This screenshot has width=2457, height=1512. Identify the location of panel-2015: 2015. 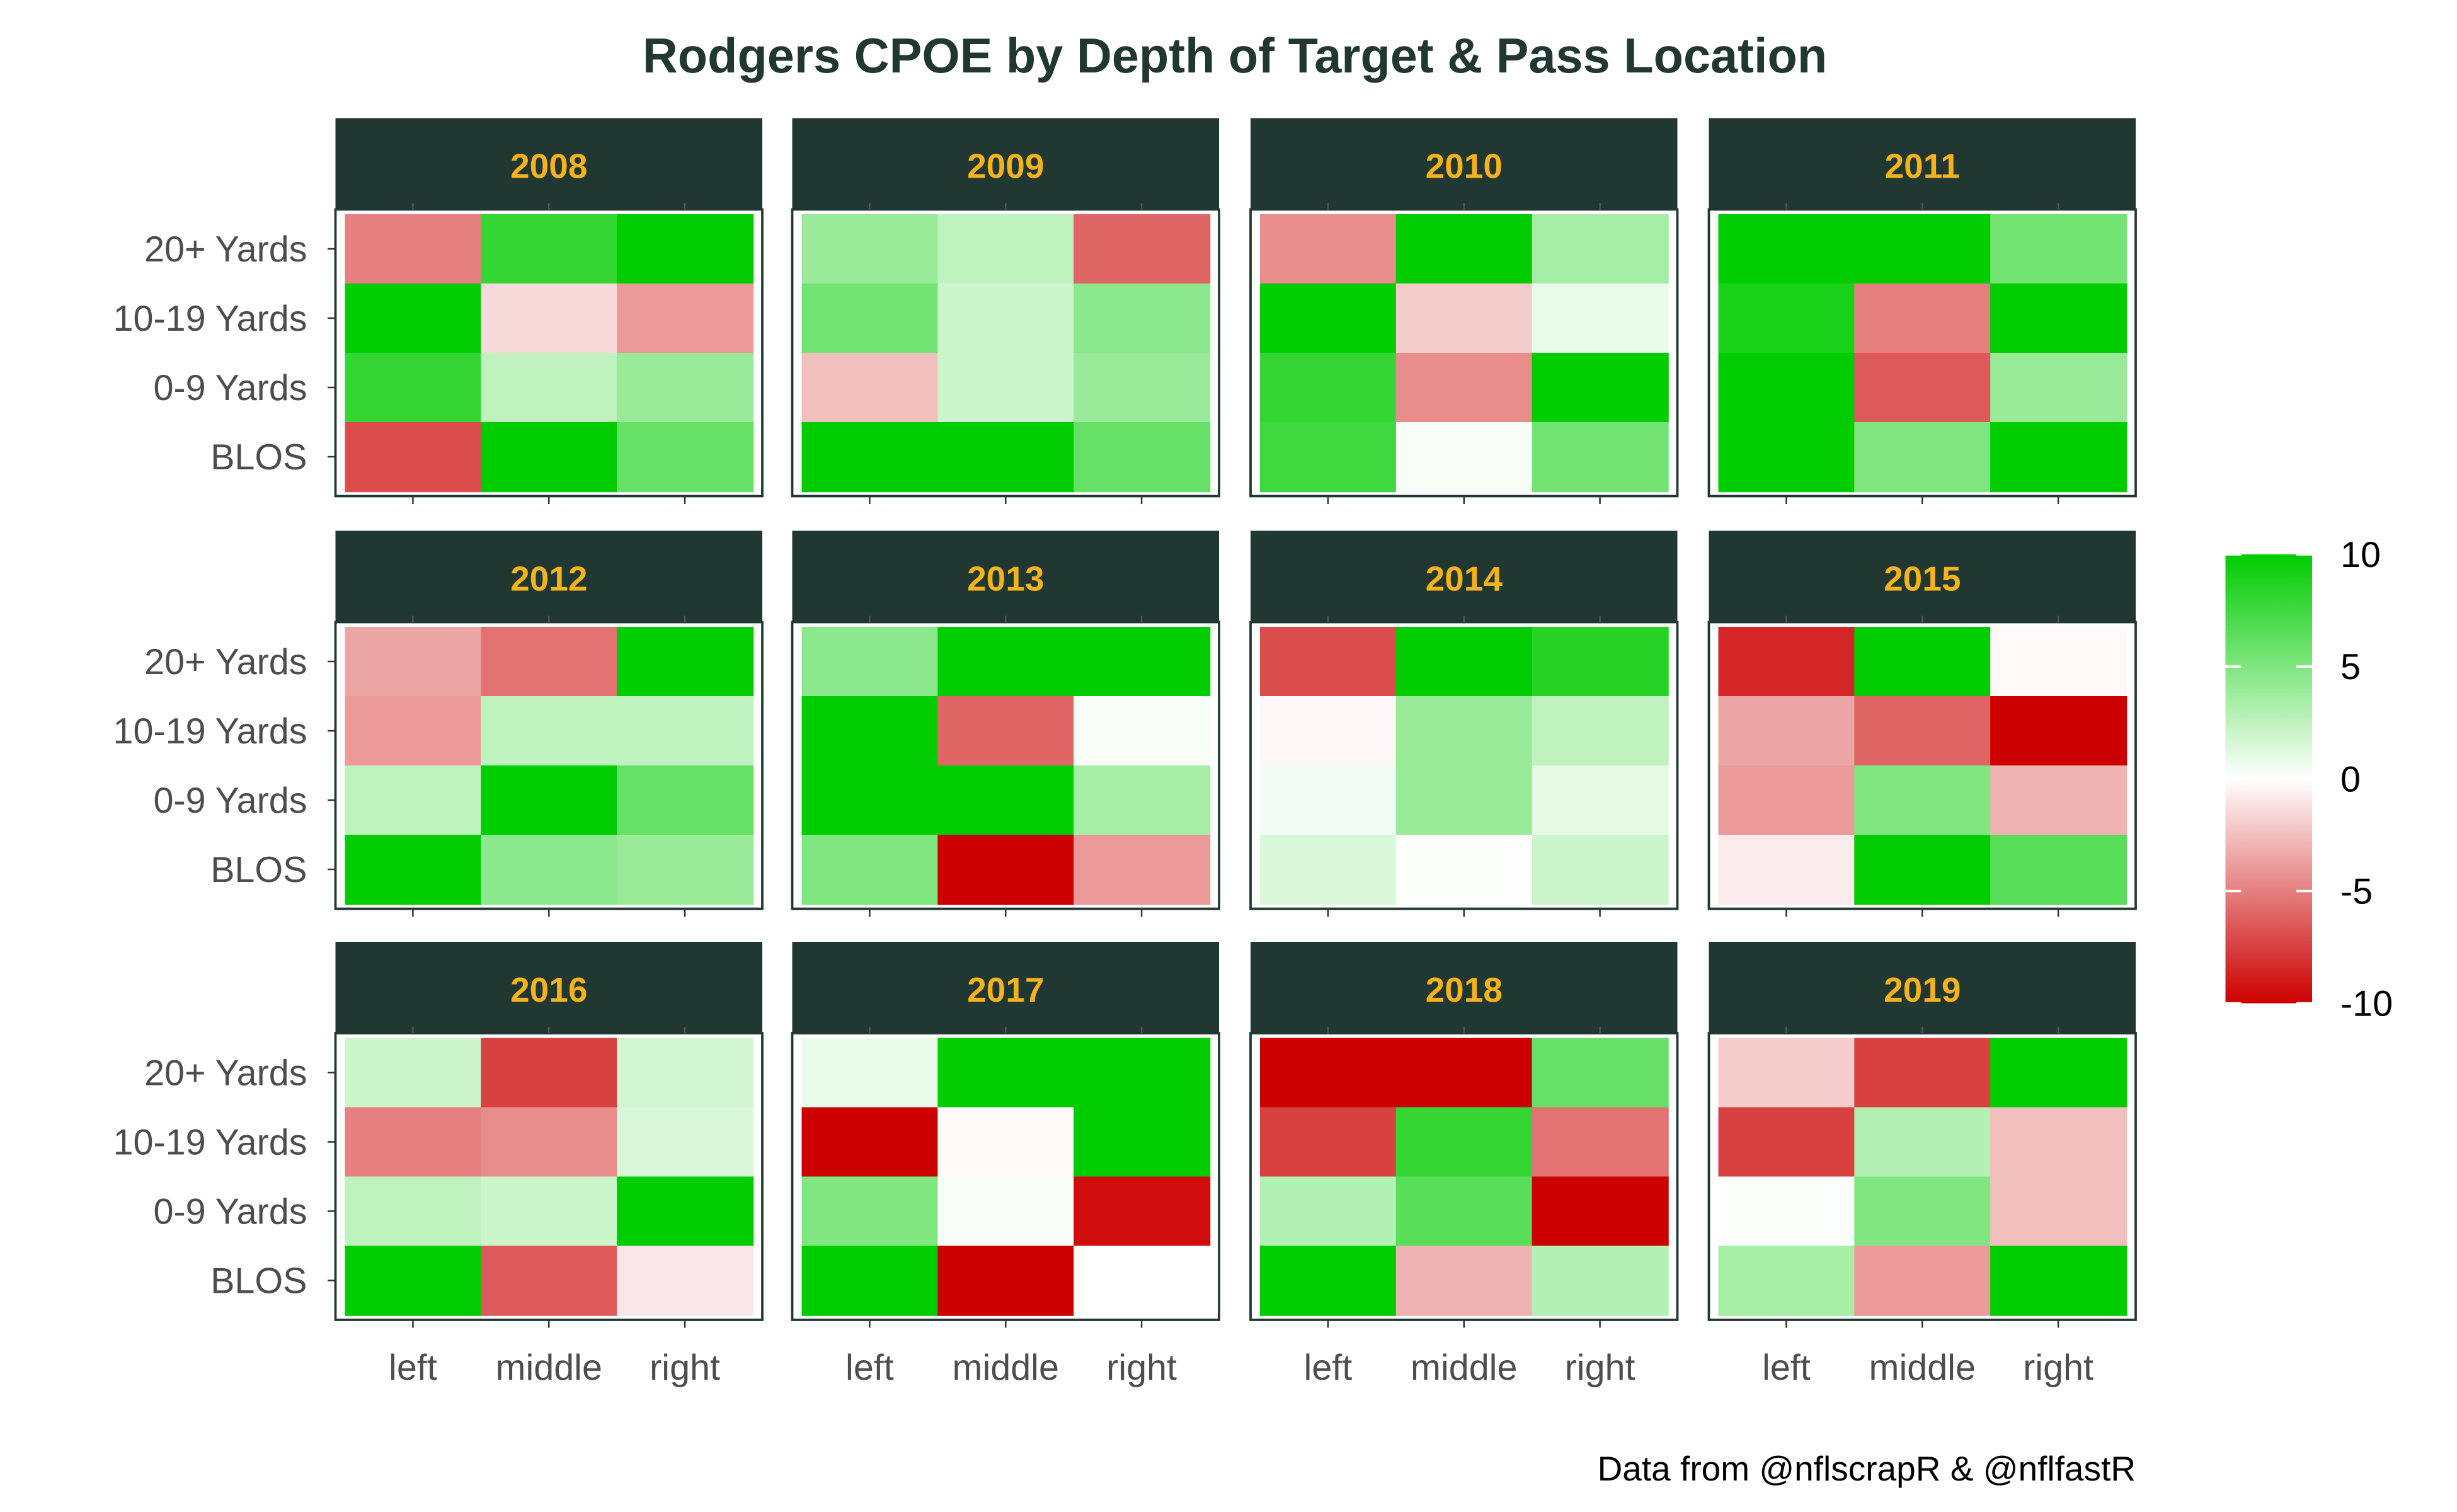
(1922, 723).